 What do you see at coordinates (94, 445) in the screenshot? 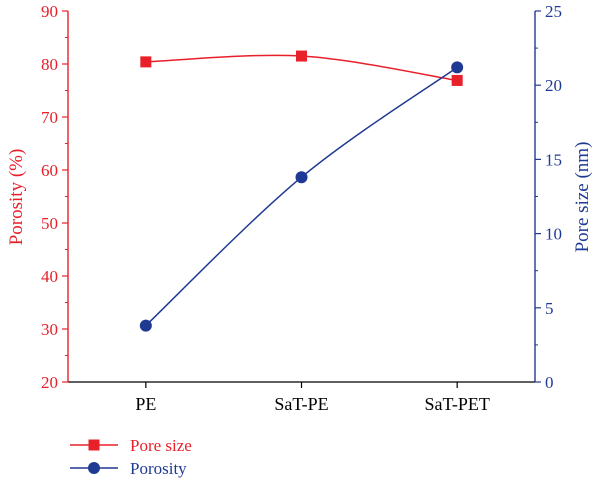
I see `legend-marker-square` at bounding box center [94, 445].